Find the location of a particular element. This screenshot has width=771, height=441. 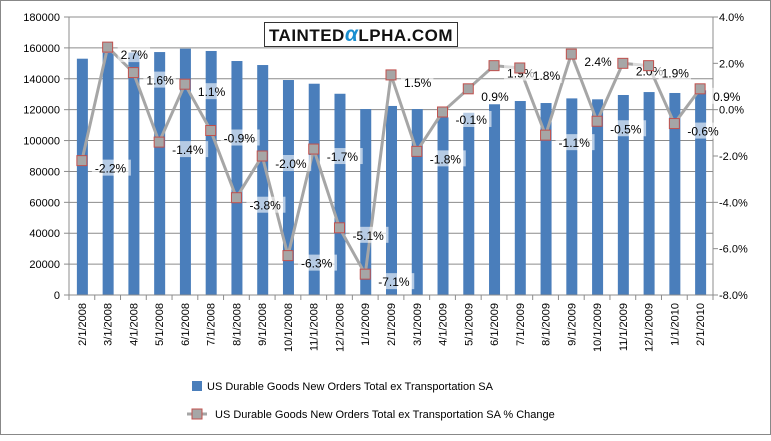

y2-tick-label: -2.0% is located at coordinates (733, 157).